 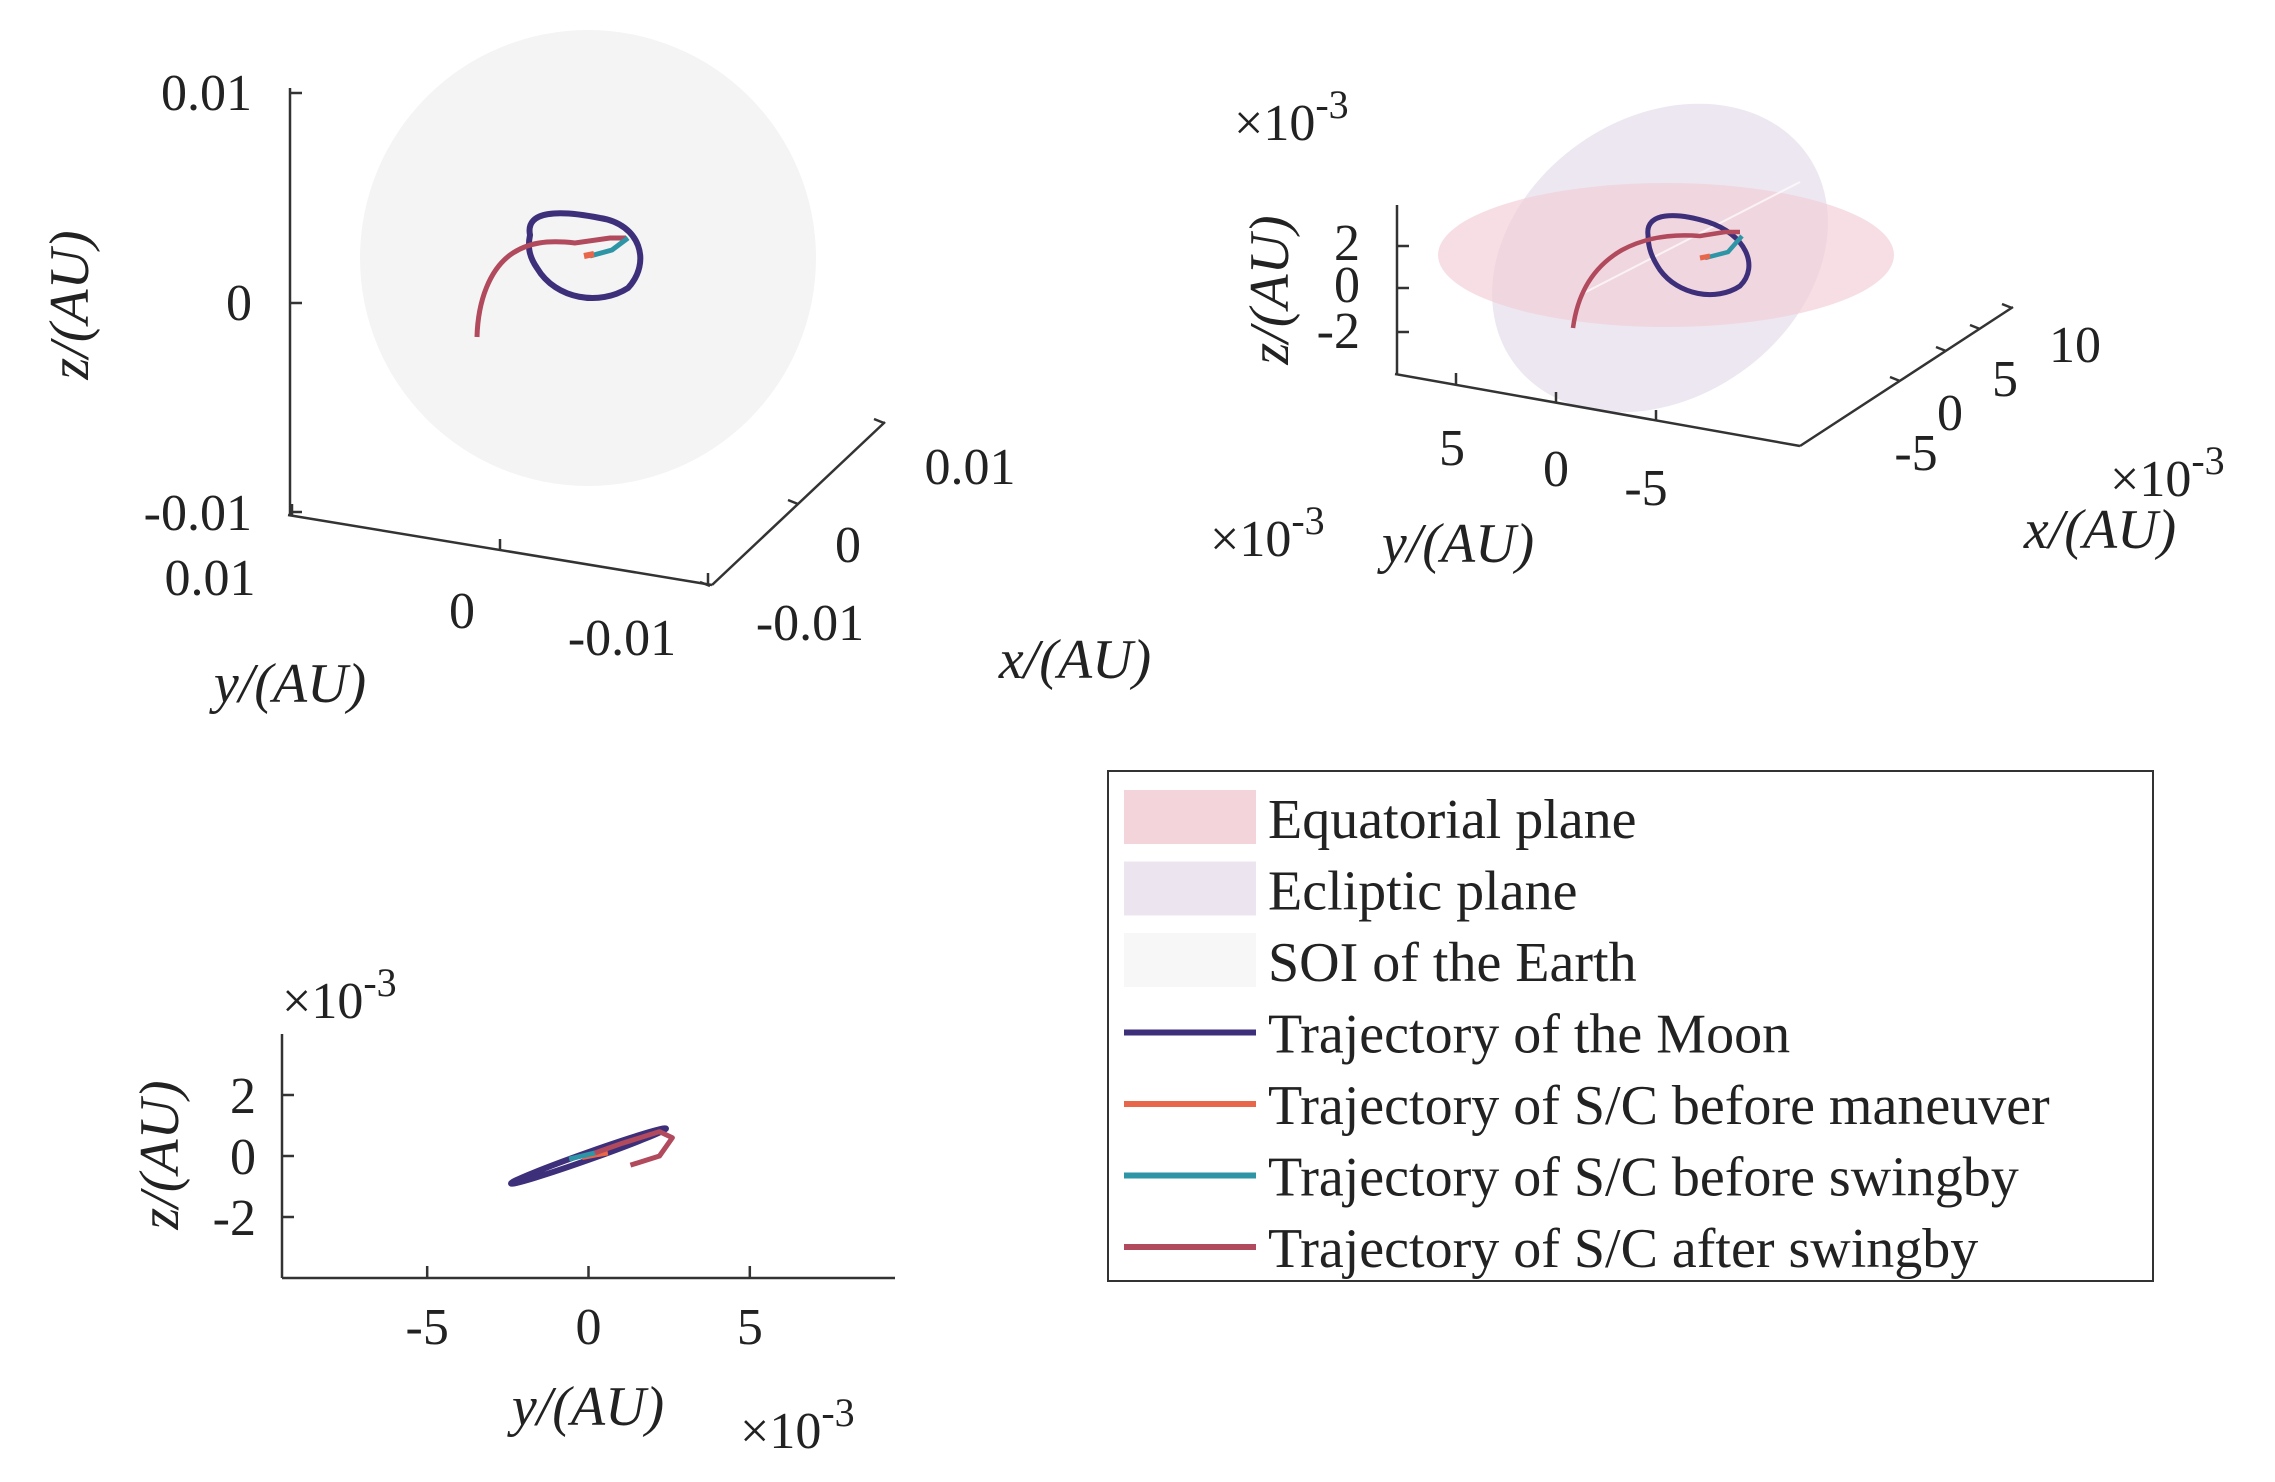 What do you see at coordinates (2075, 345) in the screenshot?
I see `x-tick-label: 10` at bounding box center [2075, 345].